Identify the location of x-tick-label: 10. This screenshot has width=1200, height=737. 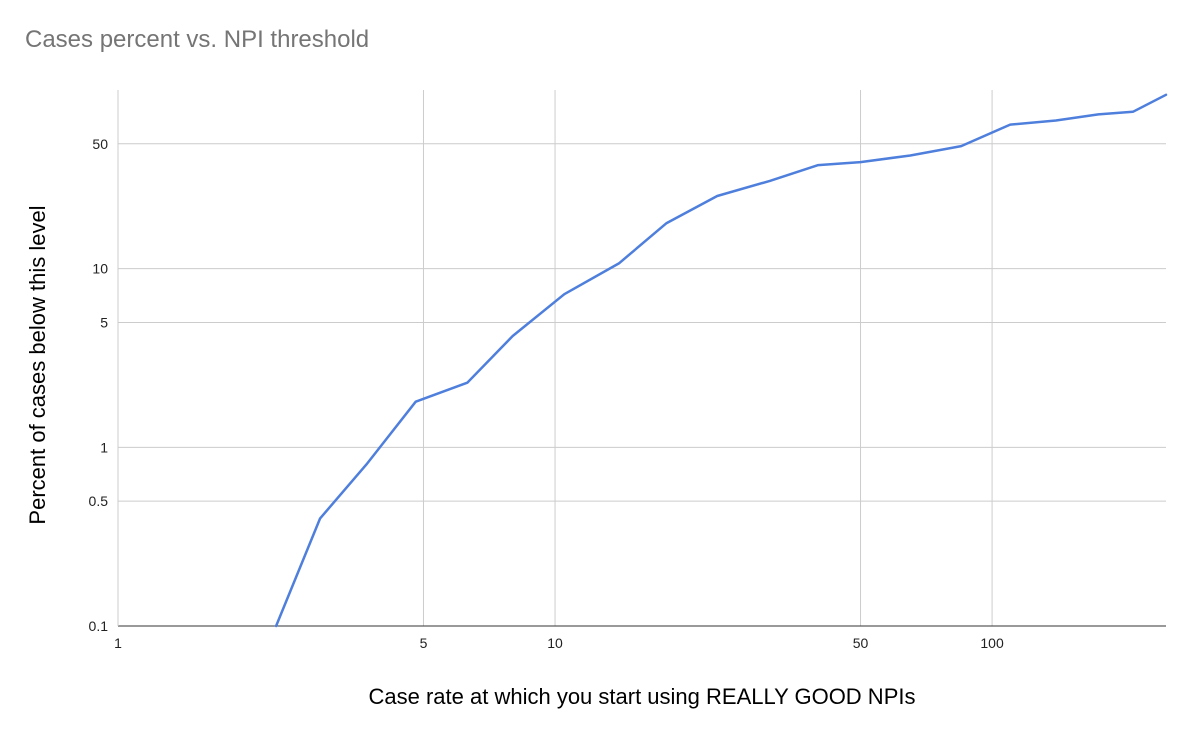
(555, 643).